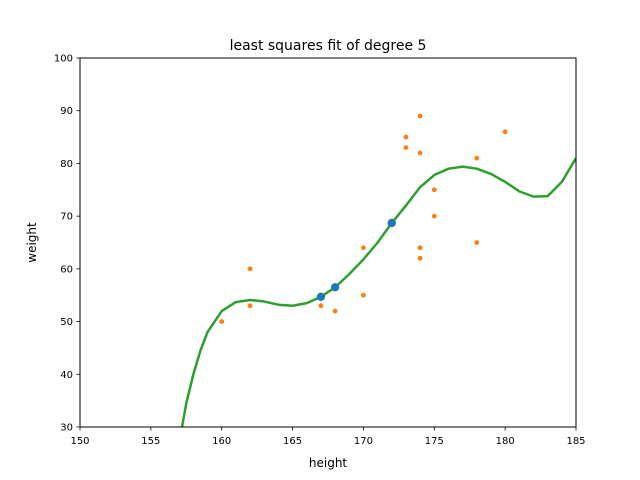 This screenshot has height=480, width=640. I want to click on x-tick-label: 160, so click(221, 441).